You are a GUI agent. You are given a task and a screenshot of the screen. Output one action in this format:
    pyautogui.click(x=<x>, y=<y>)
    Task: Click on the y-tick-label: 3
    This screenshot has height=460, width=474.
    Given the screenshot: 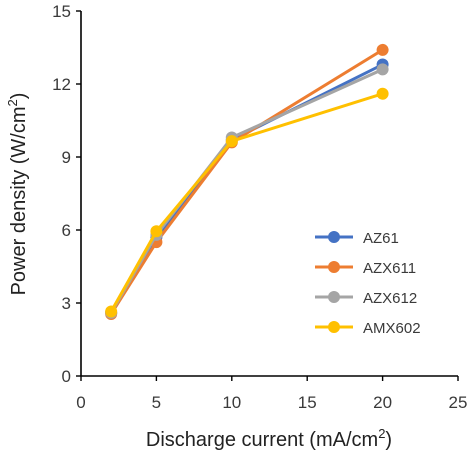 What is the action you would take?
    pyautogui.click(x=66, y=303)
    